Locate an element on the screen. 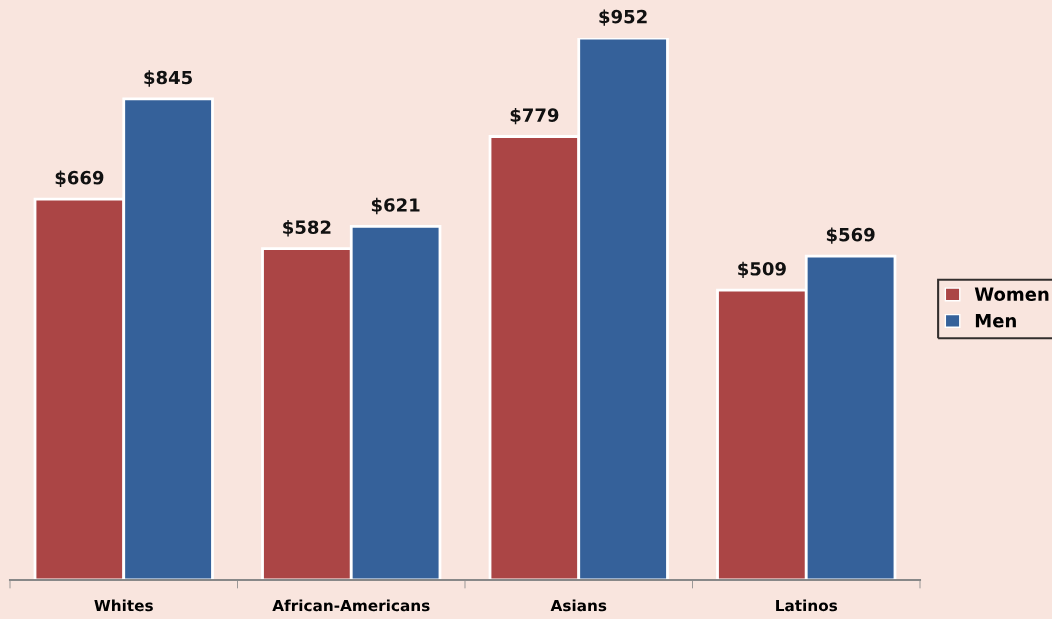 This screenshot has width=1052, height=619. legend-label: Men is located at coordinates (995, 321).